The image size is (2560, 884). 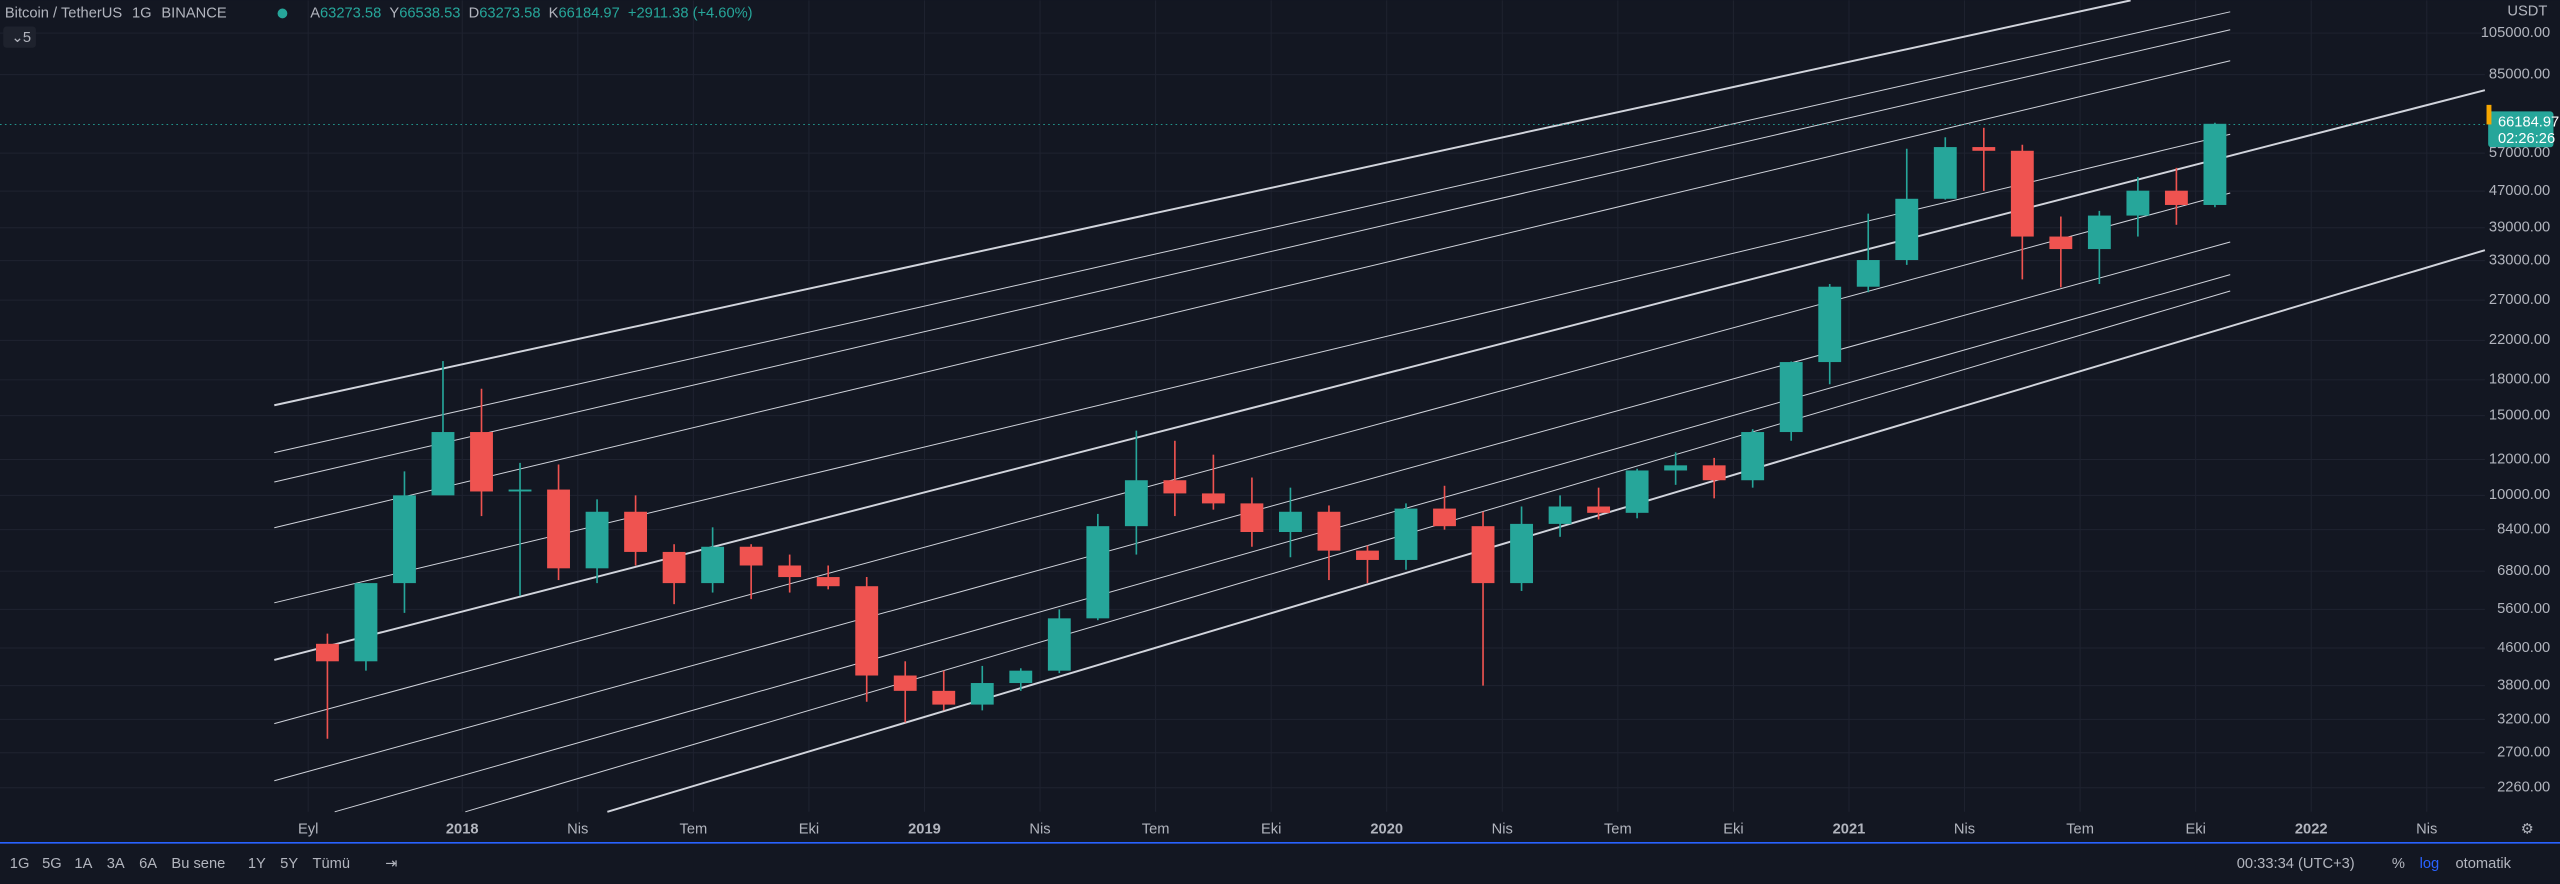 I want to click on range-button: 1Y, so click(x=257, y=864).